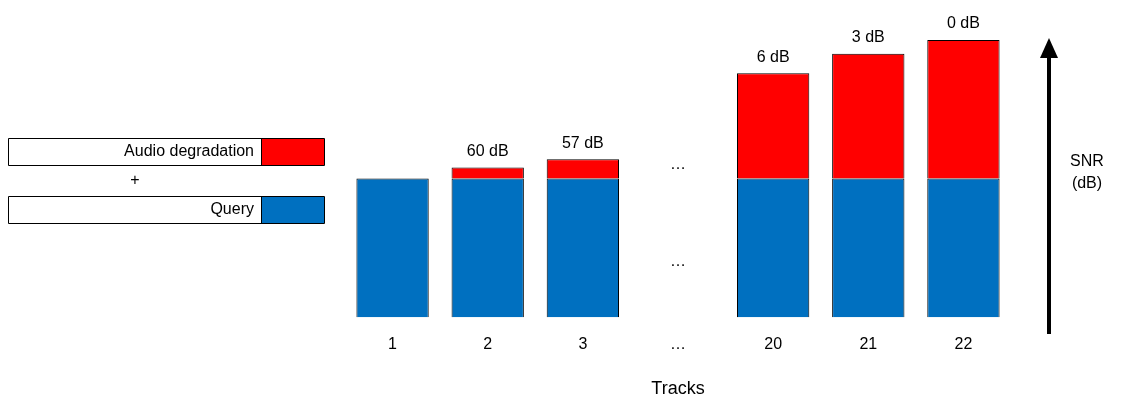 This screenshot has height=408, width=1126. Describe the element at coordinates (232, 209) in the screenshot. I see `legend-label: Query` at that location.